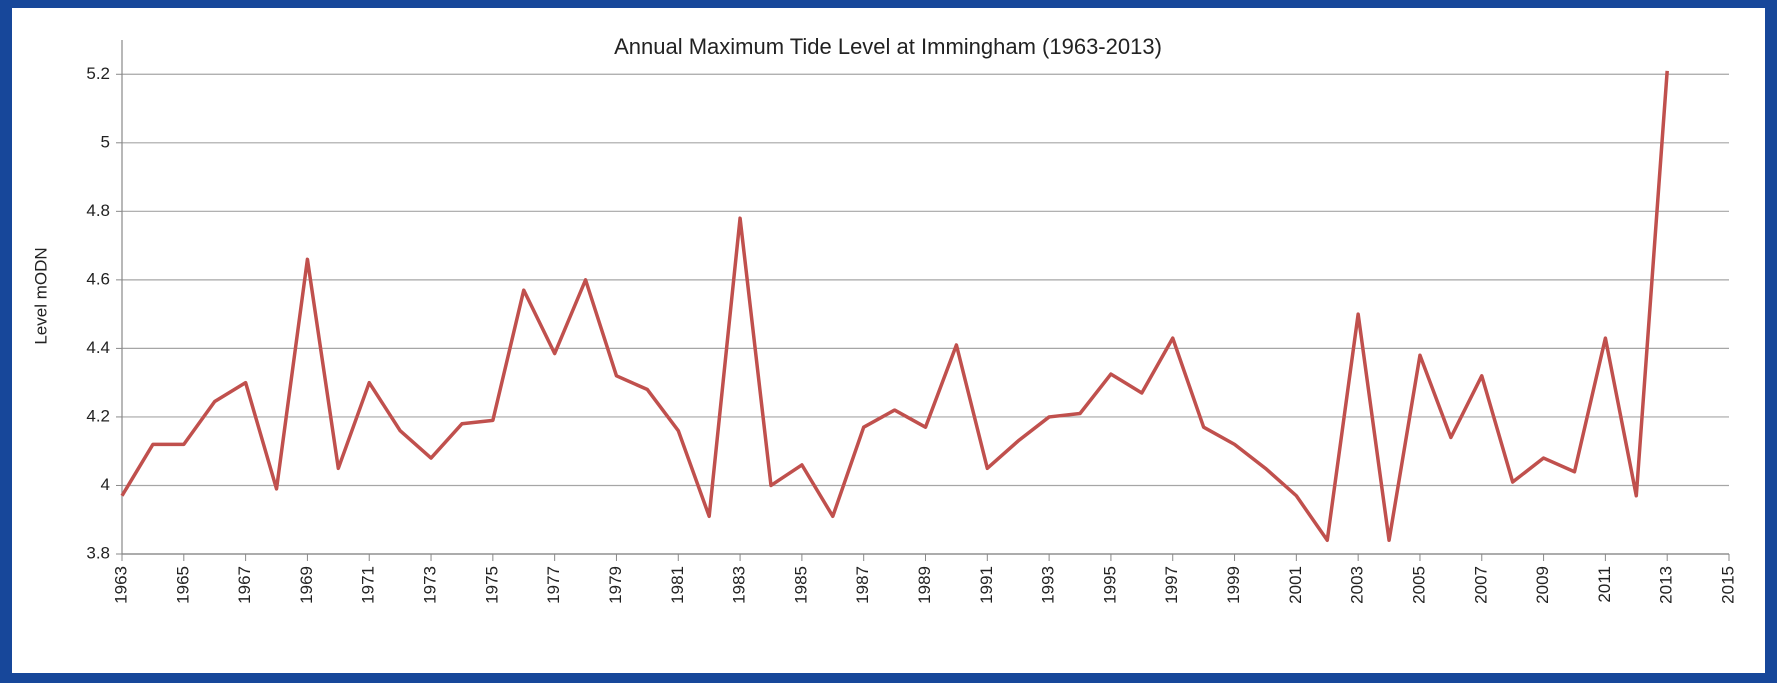 The height and width of the screenshot is (683, 1777). Describe the element at coordinates (1480, 585) in the screenshot. I see `x-tick-label: 2007` at that location.